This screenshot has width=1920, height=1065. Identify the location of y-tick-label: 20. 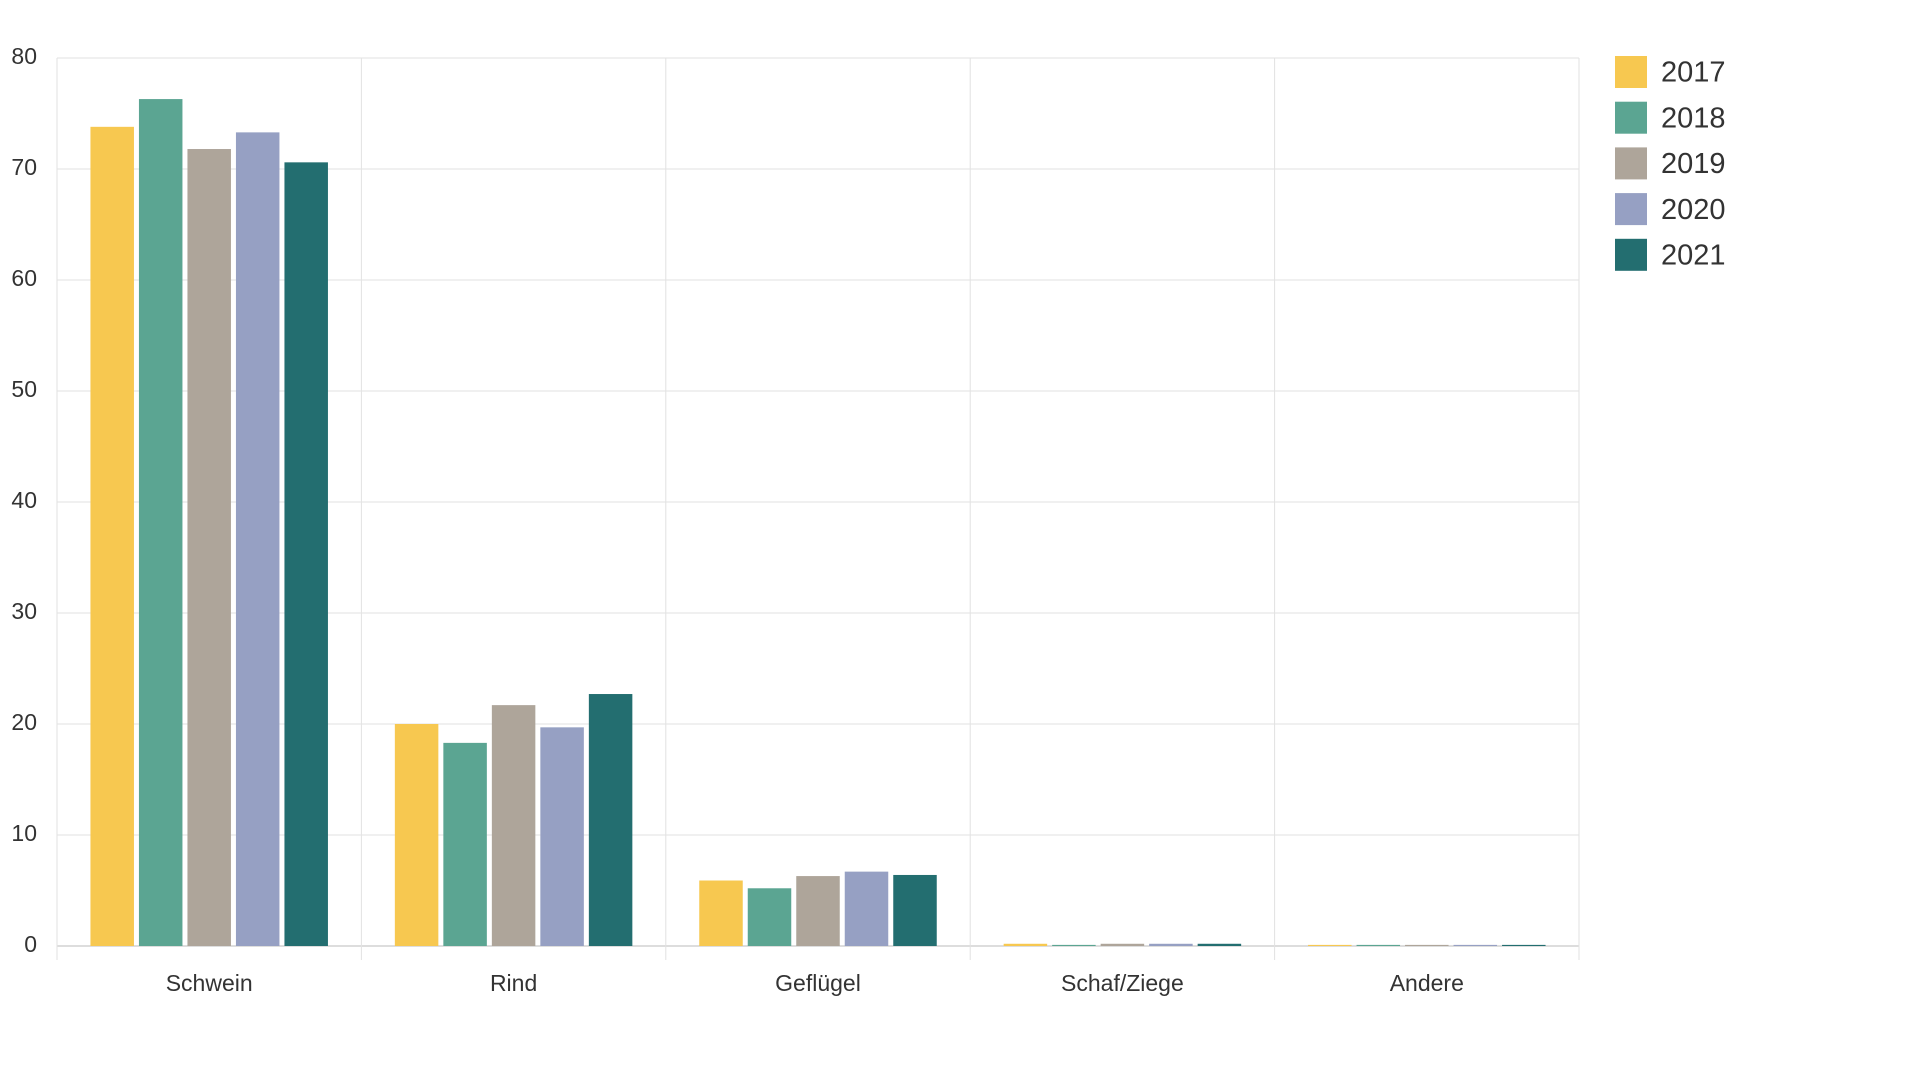
(24, 722).